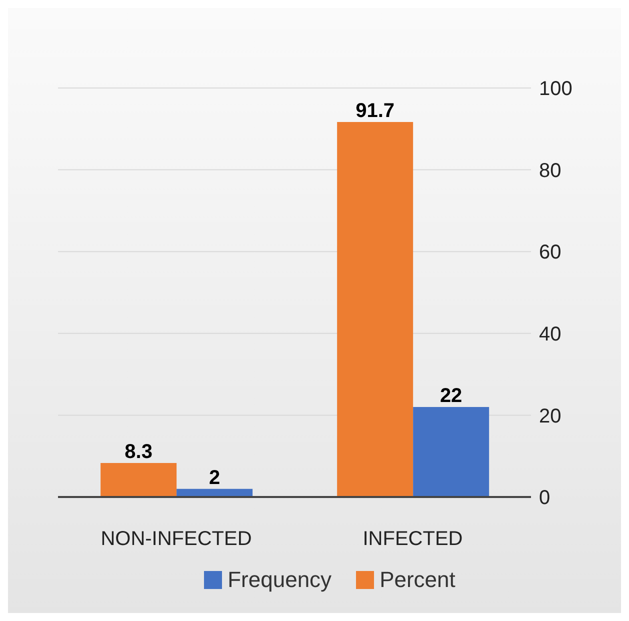 The width and height of the screenshot is (629, 621). What do you see at coordinates (214, 477) in the screenshot?
I see `data-label: 2` at bounding box center [214, 477].